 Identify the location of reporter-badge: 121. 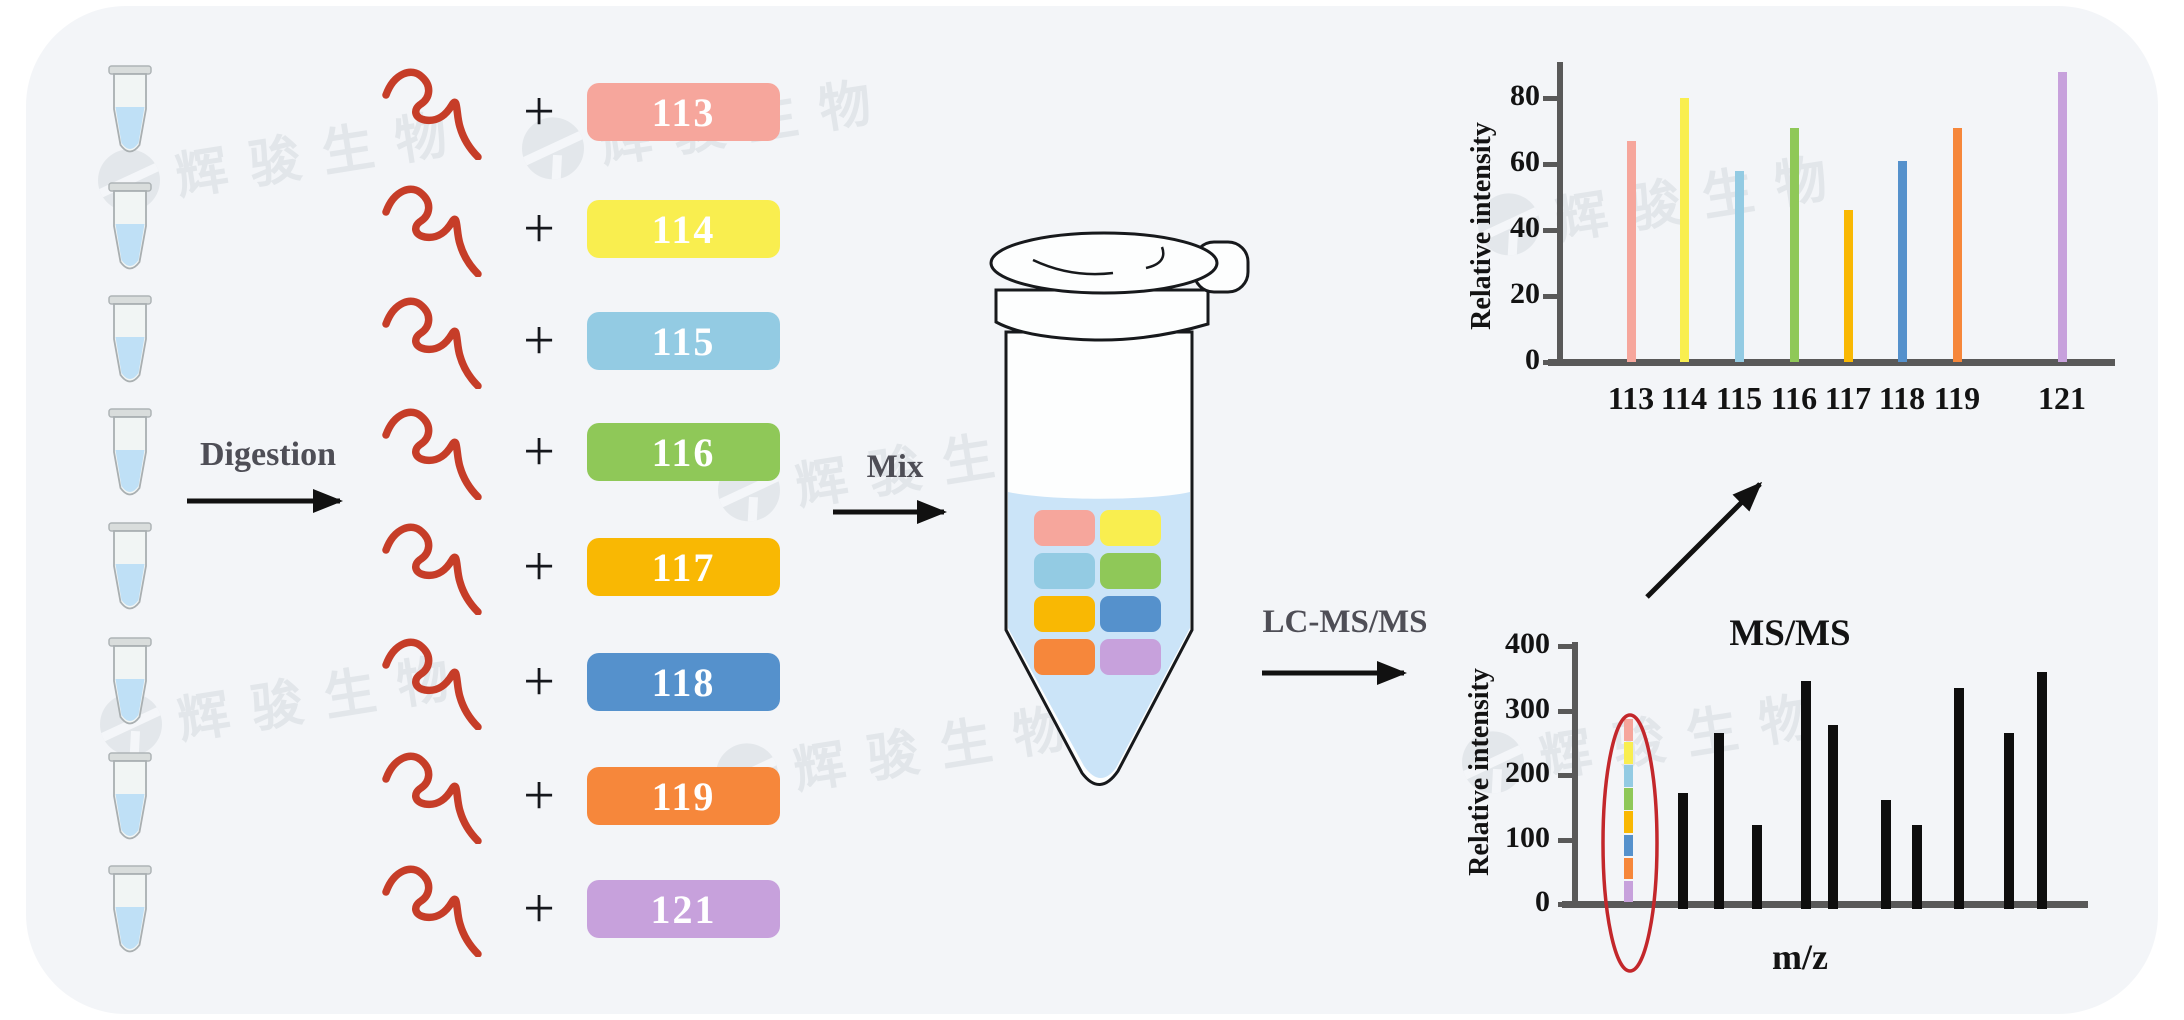
(683, 909).